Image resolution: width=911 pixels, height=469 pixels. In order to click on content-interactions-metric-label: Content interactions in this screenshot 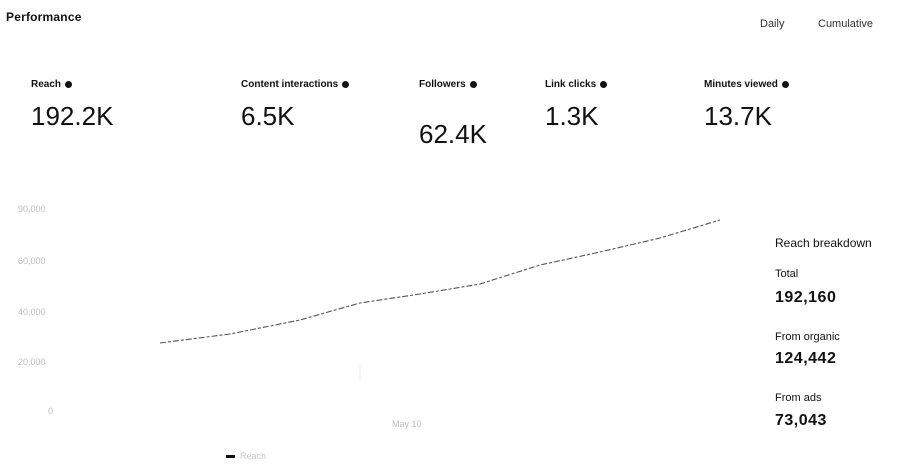, I will do `click(295, 84)`.